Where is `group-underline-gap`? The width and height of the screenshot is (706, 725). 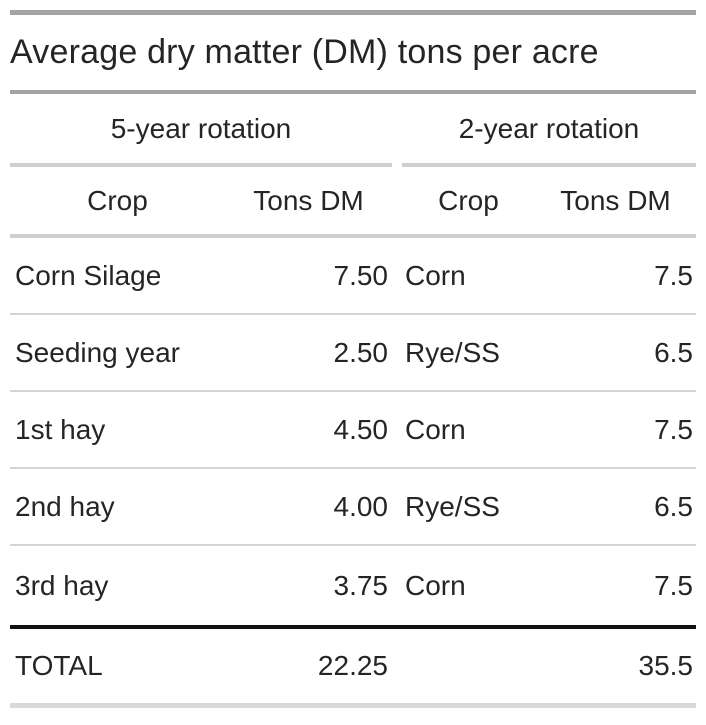
group-underline-gap is located at coordinates (397, 165).